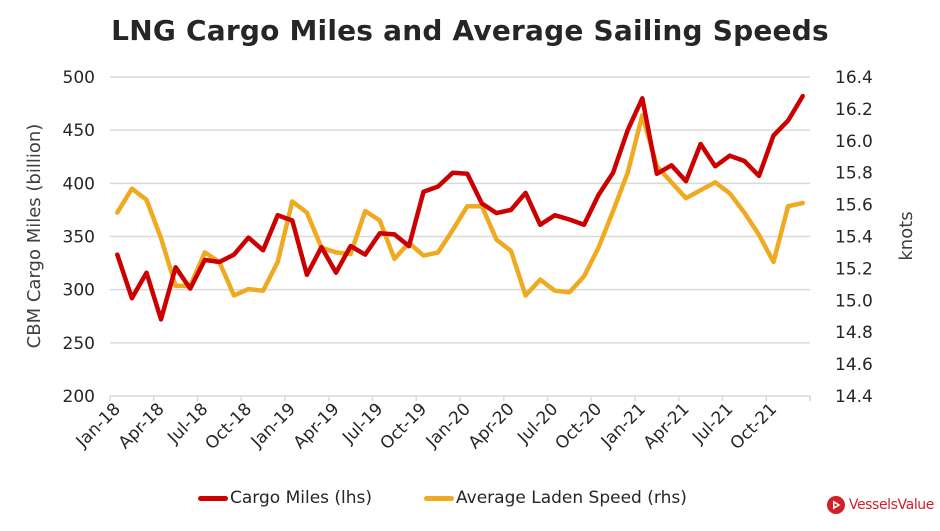 The width and height of the screenshot is (940, 531). What do you see at coordinates (213, 498) in the screenshot?
I see `legend-swatch-cargo-miles` at bounding box center [213, 498].